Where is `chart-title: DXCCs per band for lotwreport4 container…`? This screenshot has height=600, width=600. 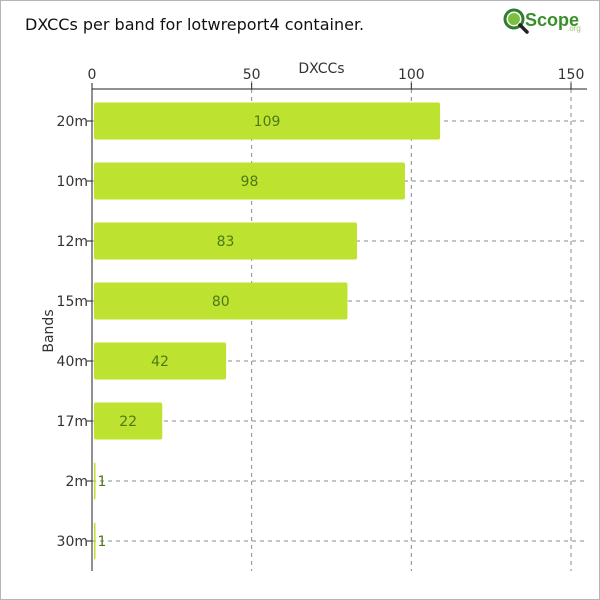 chart-title: DXCCs per band for lotwreport4 container… is located at coordinates (195, 24).